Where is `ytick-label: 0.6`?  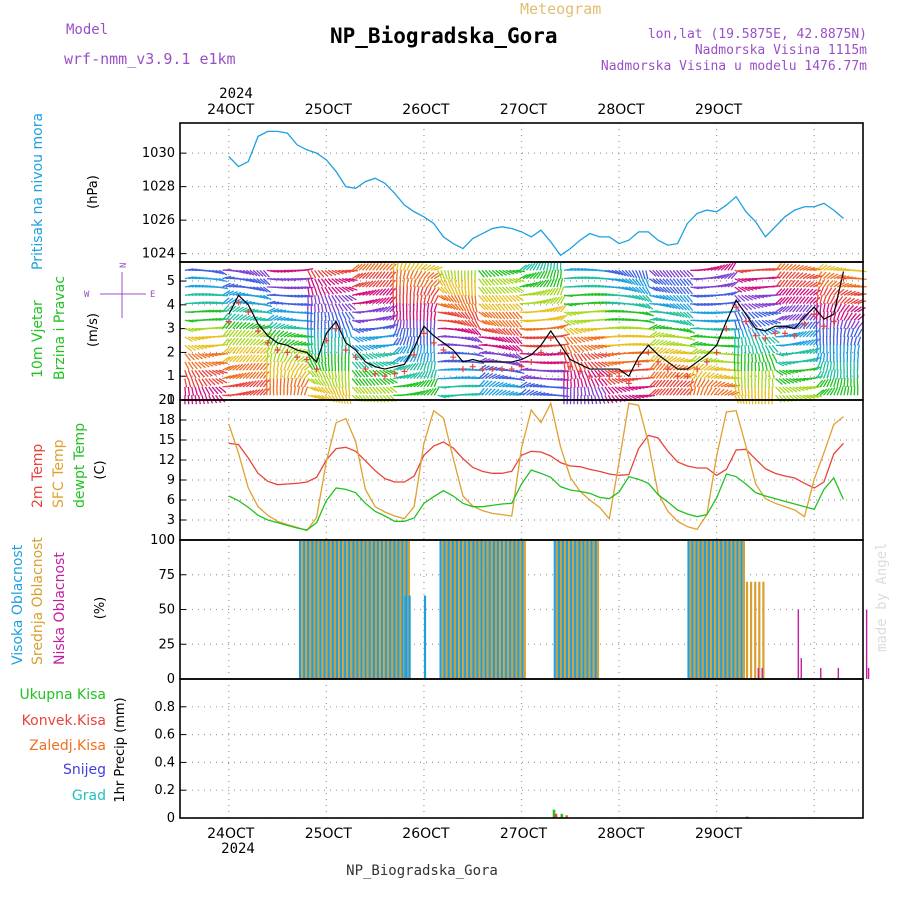 ytick-label: 0.6 is located at coordinates (164, 735).